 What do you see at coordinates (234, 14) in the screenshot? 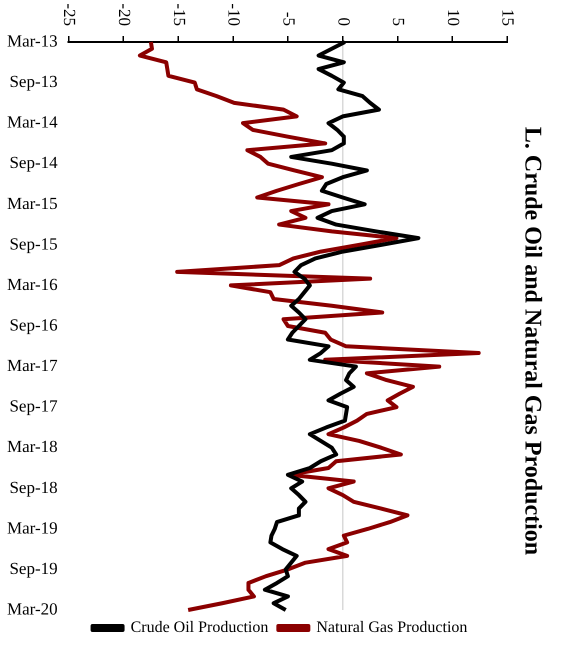
I see `x-tick-label: -10` at bounding box center [234, 14].